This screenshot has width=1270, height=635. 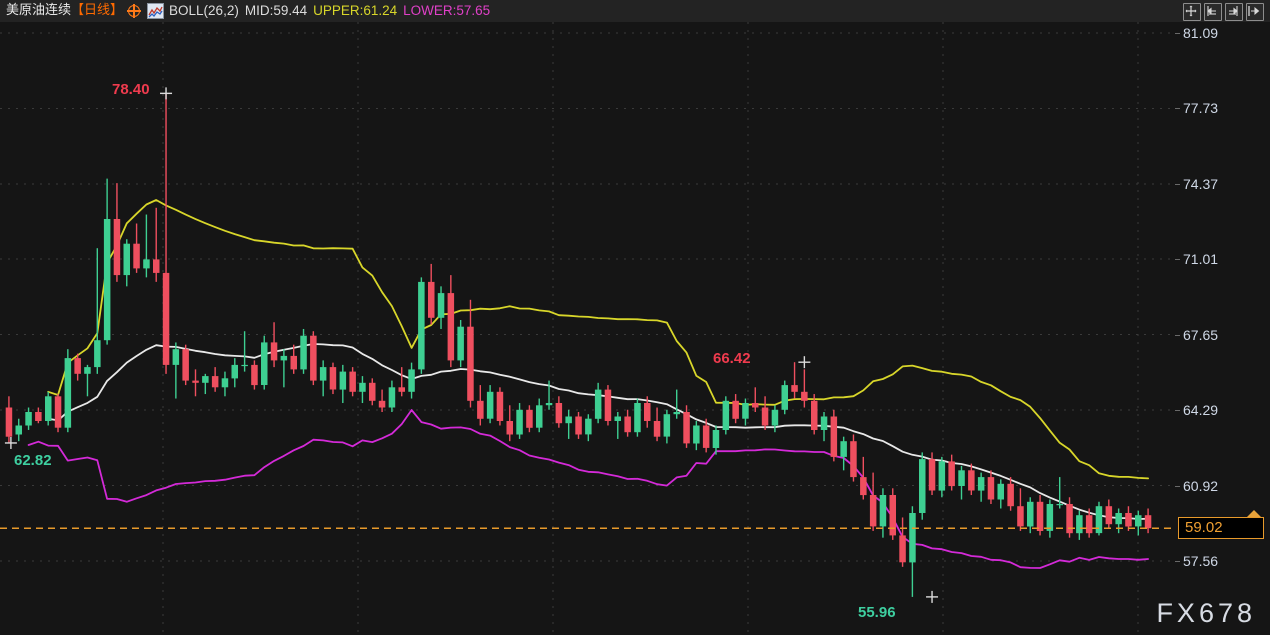 What do you see at coordinates (732, 358) in the screenshot?
I see `high-annotation-66-42: 66.42` at bounding box center [732, 358].